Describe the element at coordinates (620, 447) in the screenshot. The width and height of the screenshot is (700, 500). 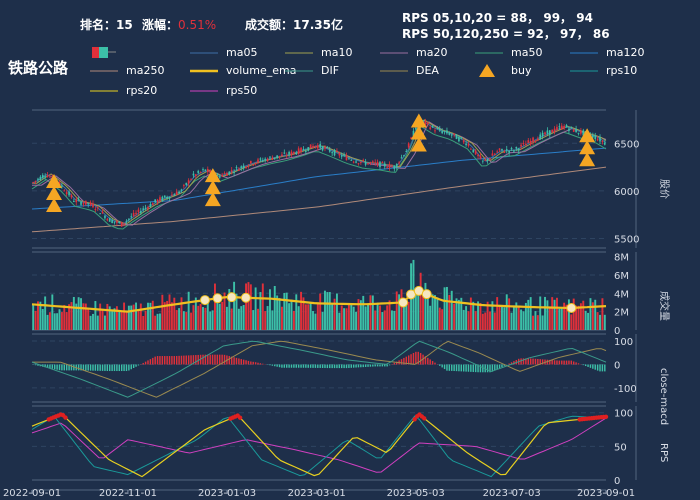
I see `rps-tick-label: 50` at that location.